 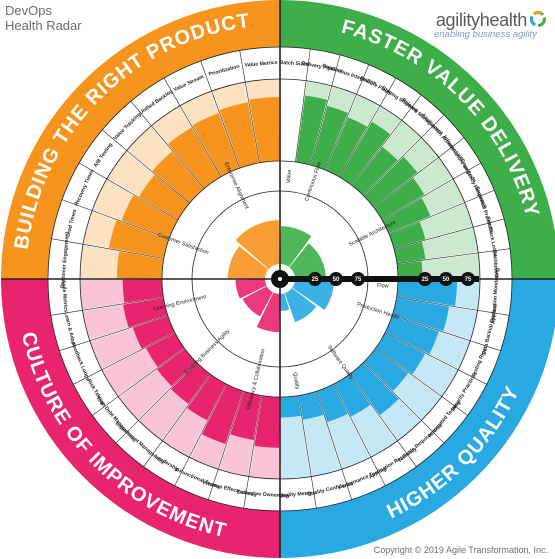 What do you see at coordinates (496, 296) in the screenshot?
I see `dimension-label-1-0: Application Monitoring` at bounding box center [496, 296].